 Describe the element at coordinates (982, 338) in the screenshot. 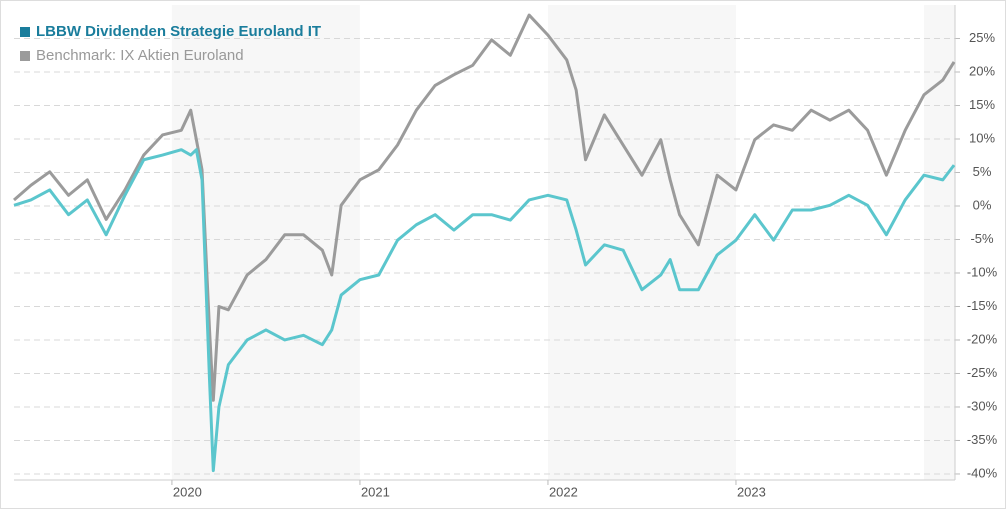

I see `y-tick-label: -20%` at that location.